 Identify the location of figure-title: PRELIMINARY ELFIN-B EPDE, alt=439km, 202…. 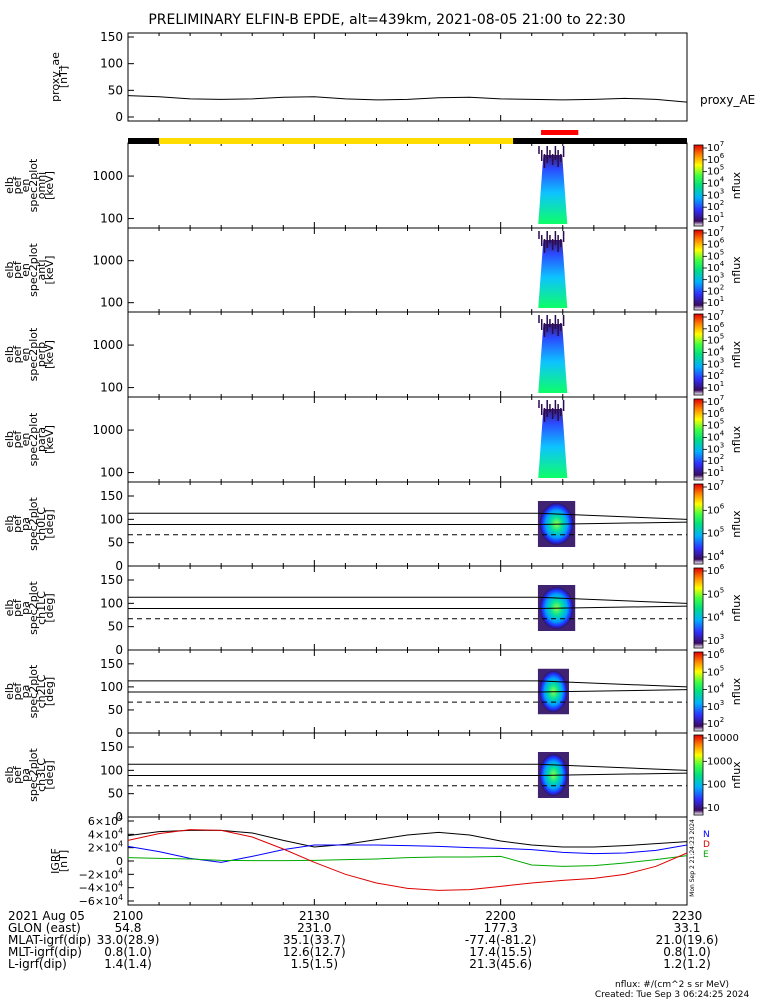
(386, 20).